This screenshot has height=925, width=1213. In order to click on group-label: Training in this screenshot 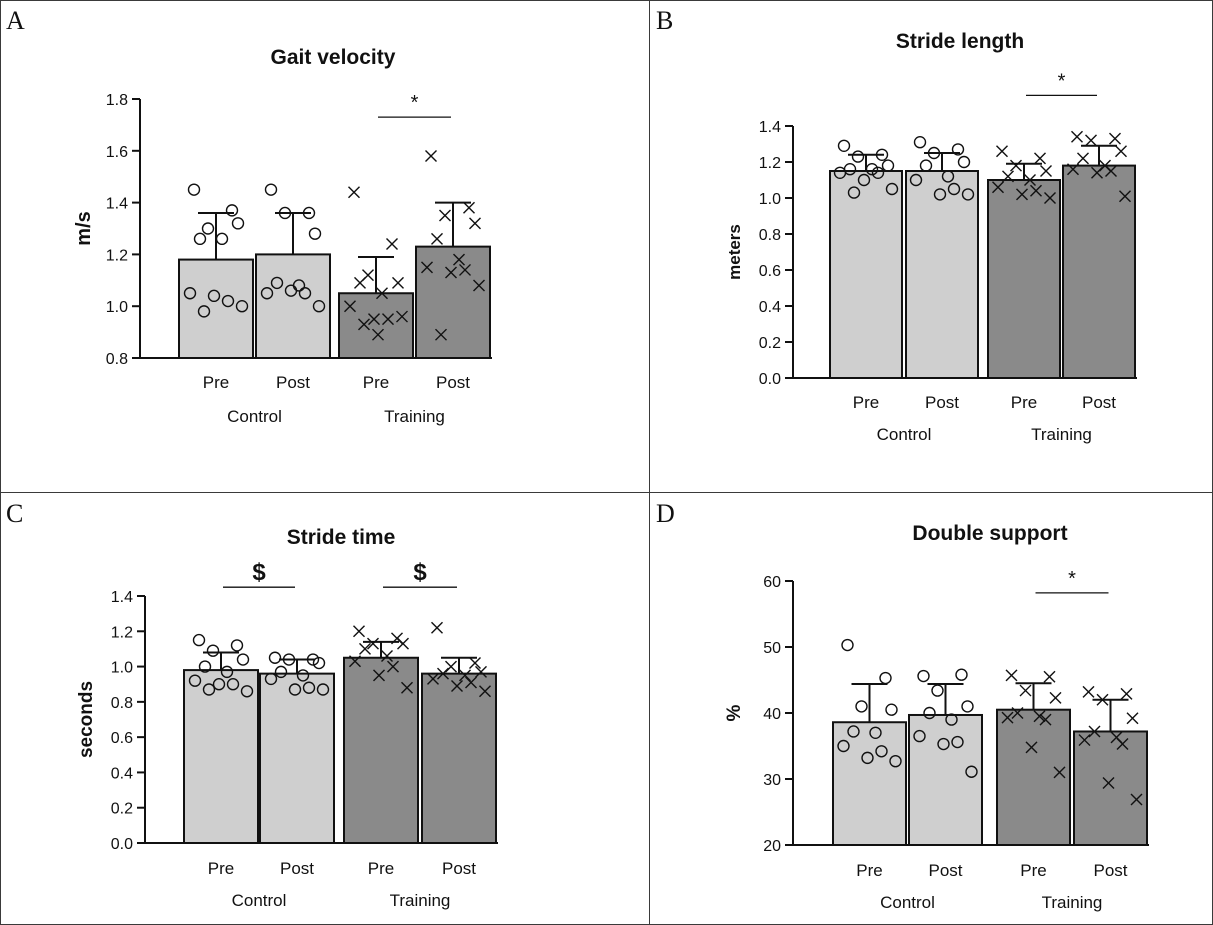, I will do `click(1072, 902)`.